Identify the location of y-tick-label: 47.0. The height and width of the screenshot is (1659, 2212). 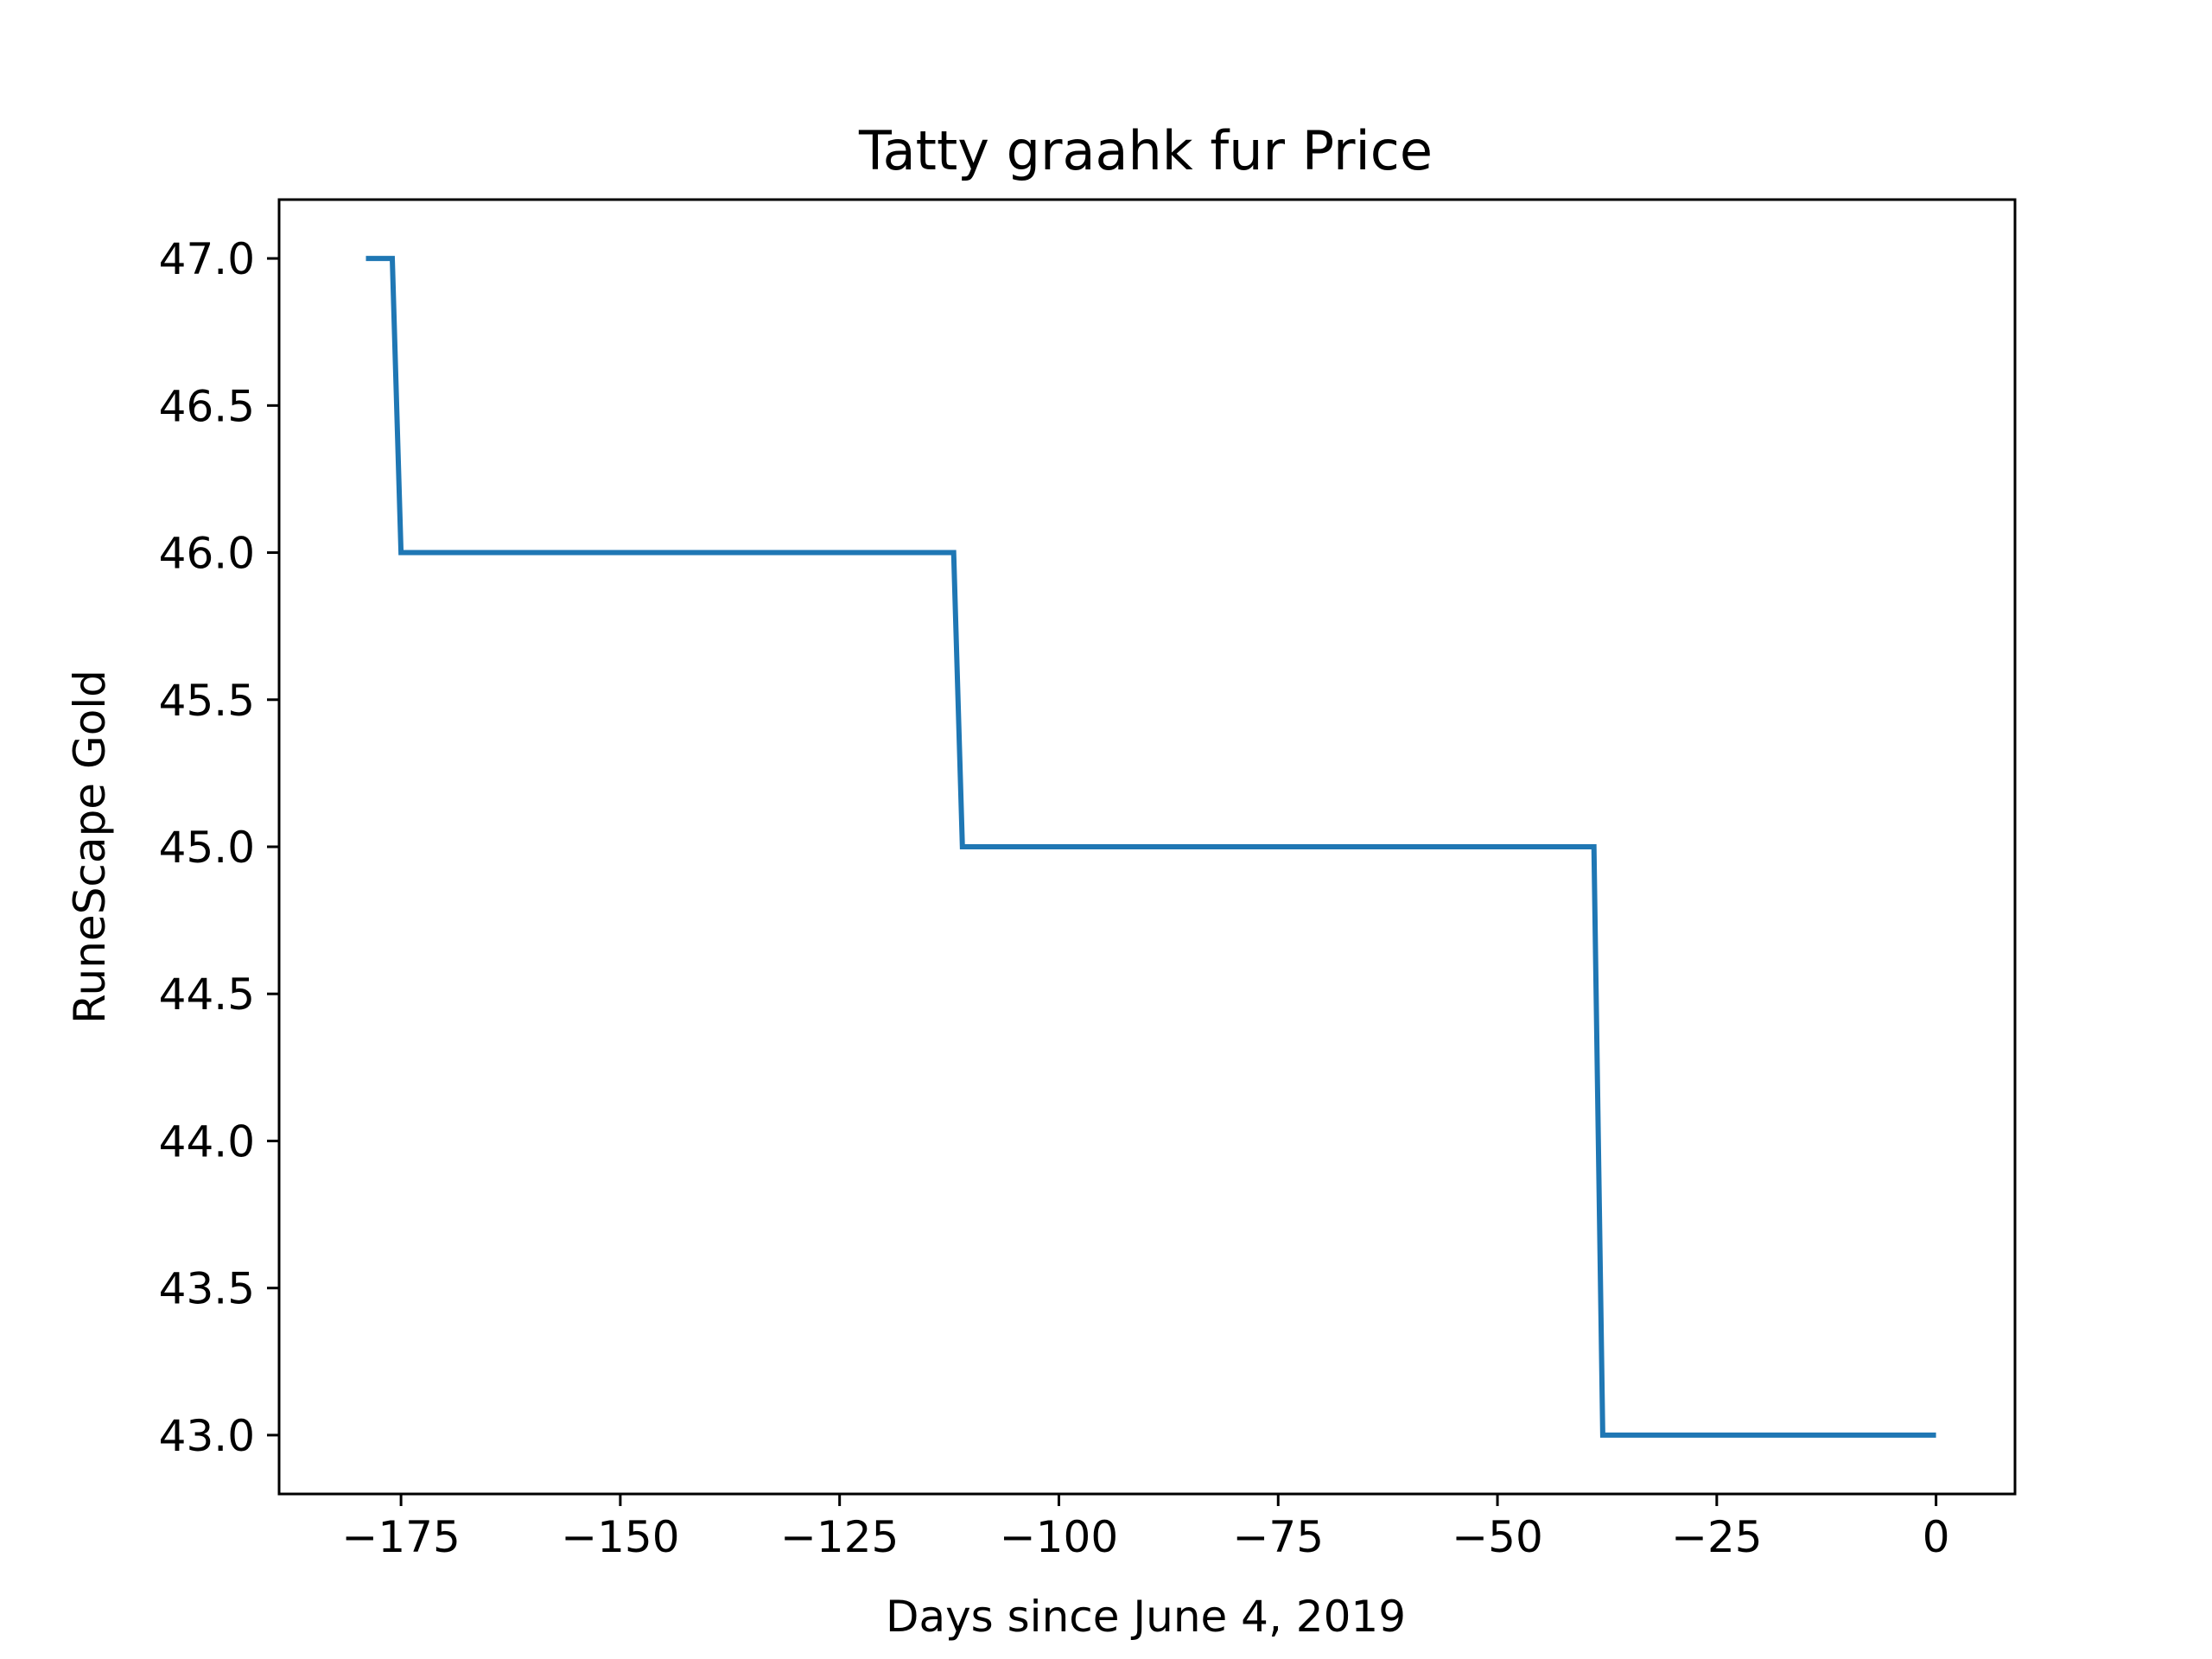
(207, 259).